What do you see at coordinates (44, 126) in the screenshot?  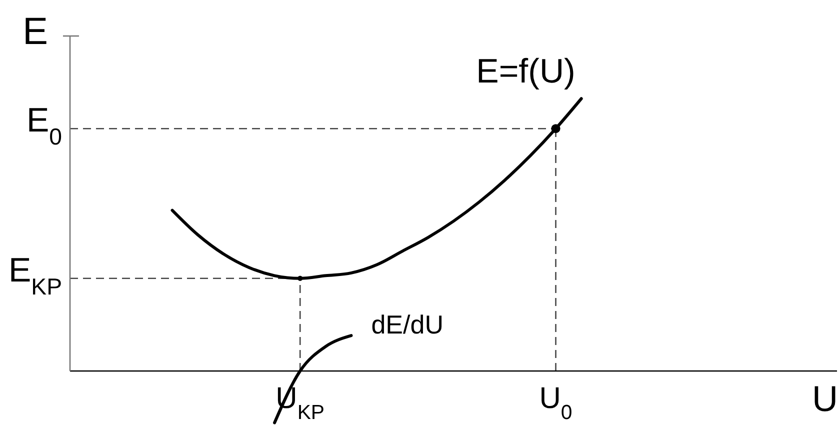 I see `ref-line-label: E$_{0}$` at bounding box center [44, 126].